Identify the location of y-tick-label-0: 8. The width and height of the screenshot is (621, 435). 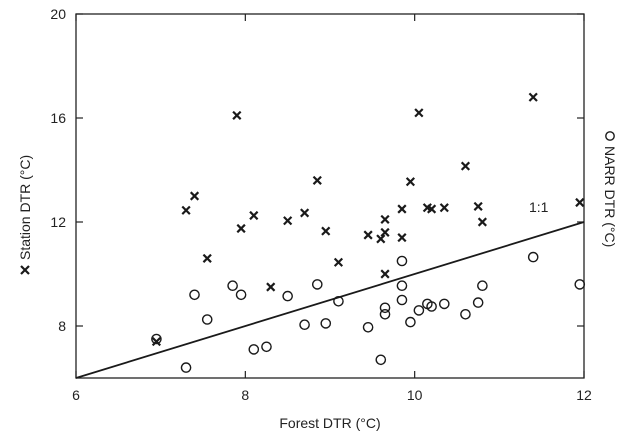
(62, 326).